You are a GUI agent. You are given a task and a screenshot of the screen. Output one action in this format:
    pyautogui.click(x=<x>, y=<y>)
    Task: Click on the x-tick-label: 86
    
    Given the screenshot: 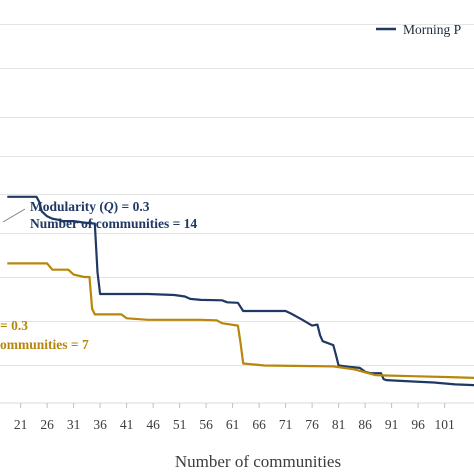 What is the action you would take?
    pyautogui.click(x=365, y=424)
    